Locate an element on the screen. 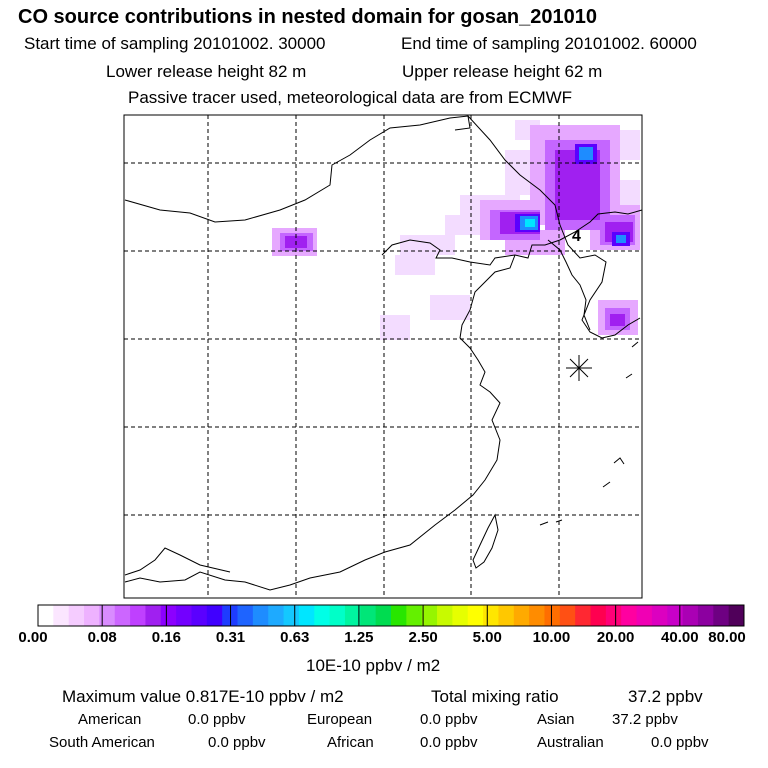 This screenshot has width=768, height=768. colorbar-tick-label: 5.00 is located at coordinates (487, 637).